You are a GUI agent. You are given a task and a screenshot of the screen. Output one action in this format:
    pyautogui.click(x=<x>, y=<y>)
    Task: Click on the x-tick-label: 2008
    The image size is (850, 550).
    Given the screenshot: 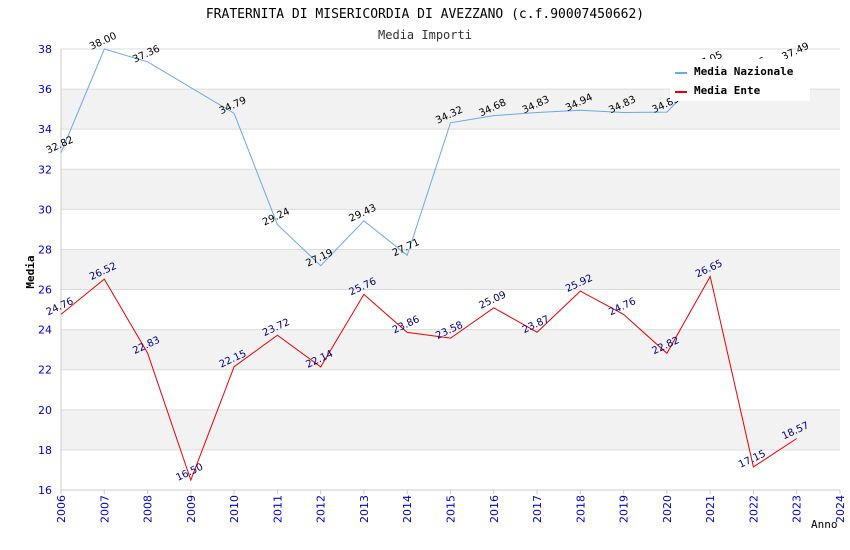 What is the action you would take?
    pyautogui.click(x=148, y=509)
    